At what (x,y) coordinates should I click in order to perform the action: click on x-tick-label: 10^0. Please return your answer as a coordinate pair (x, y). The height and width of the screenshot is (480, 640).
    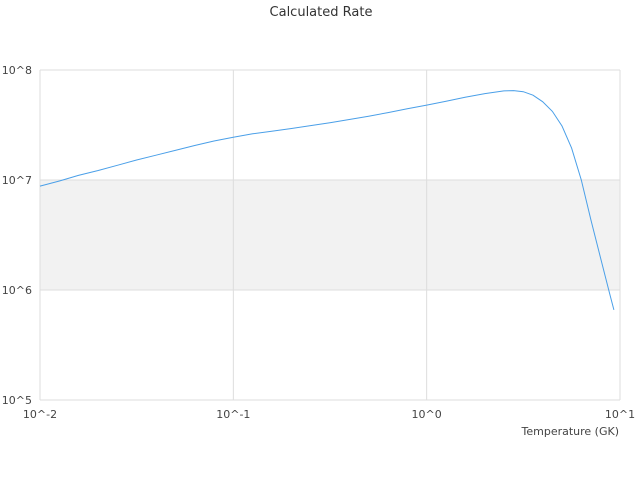
    Looking at the image, I should click on (427, 414).